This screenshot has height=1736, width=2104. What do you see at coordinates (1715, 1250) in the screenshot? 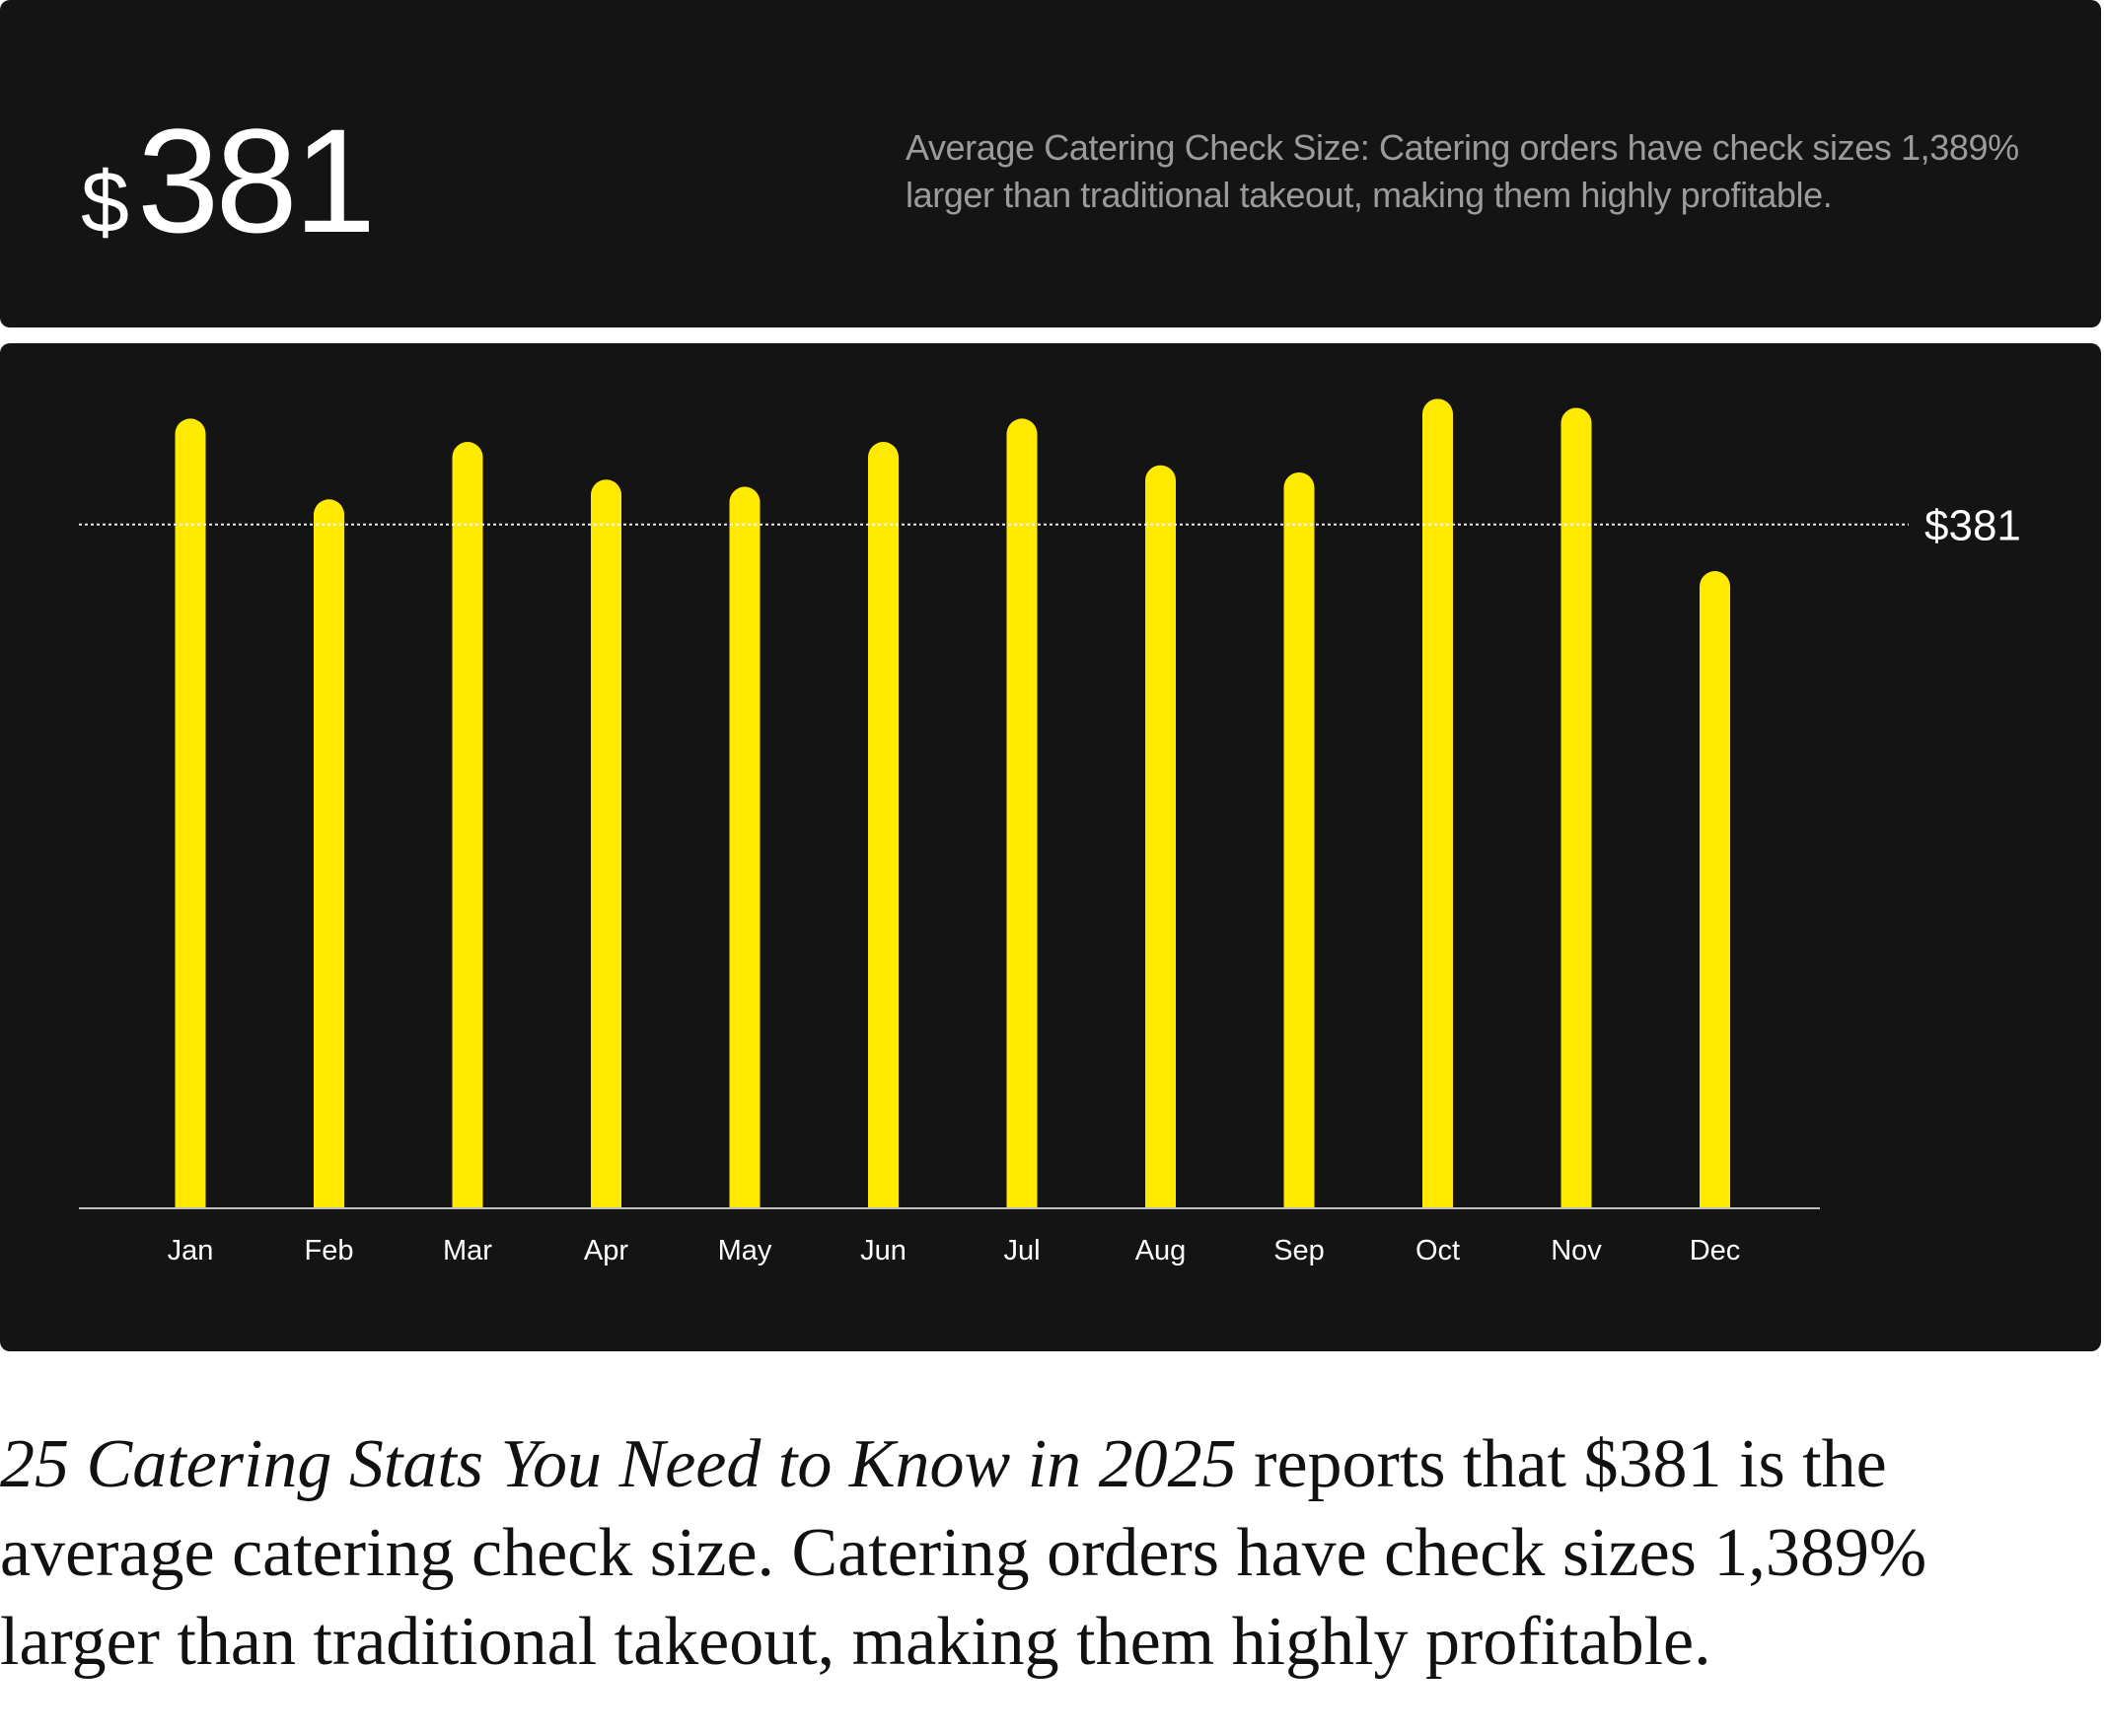
I see `x-tick-label-dec: Dec` at bounding box center [1715, 1250].